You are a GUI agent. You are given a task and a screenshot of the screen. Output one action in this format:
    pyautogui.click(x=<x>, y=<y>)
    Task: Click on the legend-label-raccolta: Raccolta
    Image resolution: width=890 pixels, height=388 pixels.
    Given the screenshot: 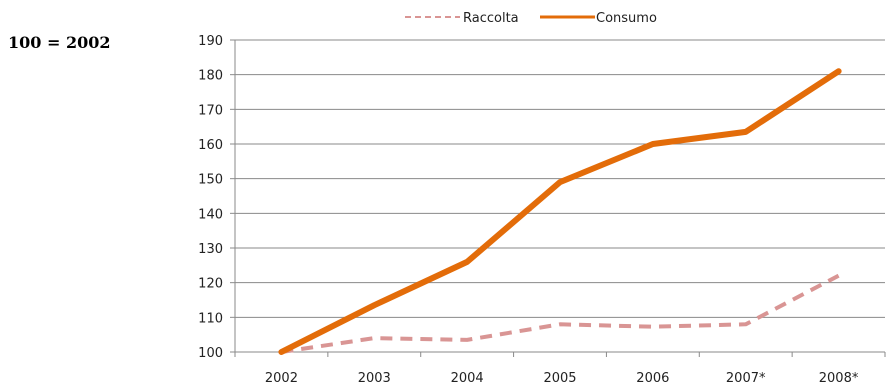 What is the action you would take?
    pyautogui.click(x=491, y=18)
    